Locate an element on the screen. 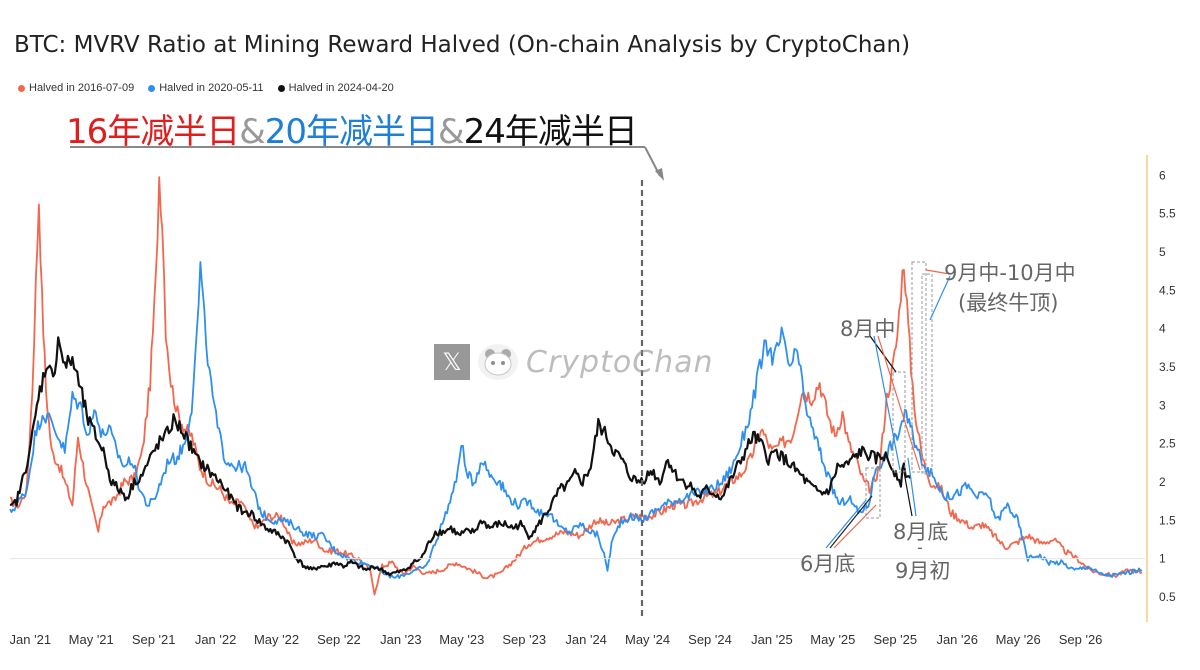 The height and width of the screenshot is (670, 1200). callout-line-june-blue is located at coordinates (846, 524).